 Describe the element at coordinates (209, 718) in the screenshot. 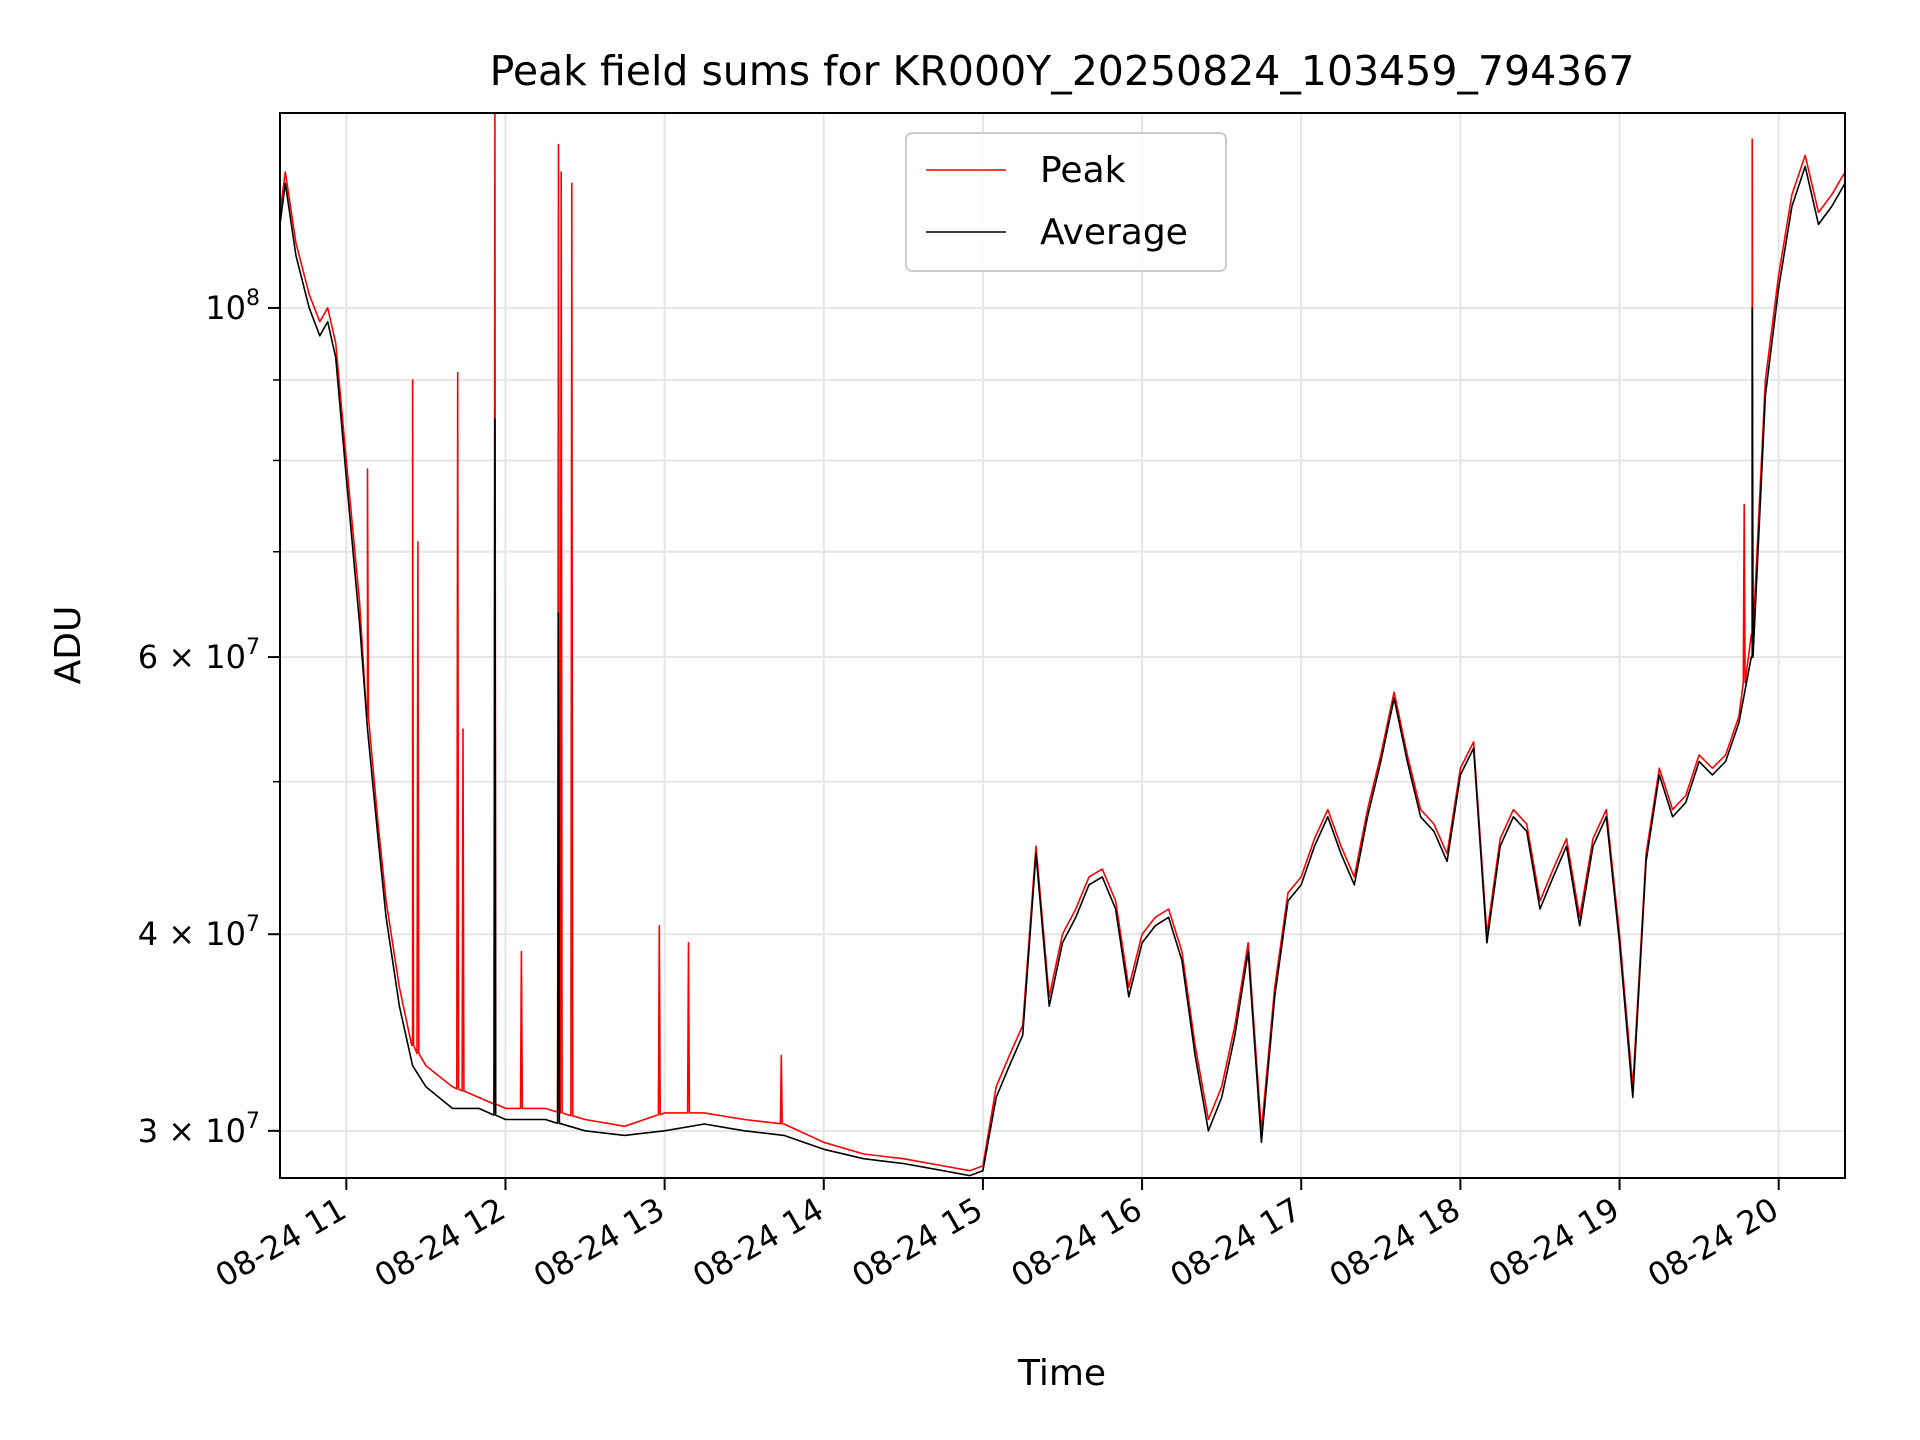

I see `y-axis: 3 × 107 4 × 107 6 × 107 108` at that location.